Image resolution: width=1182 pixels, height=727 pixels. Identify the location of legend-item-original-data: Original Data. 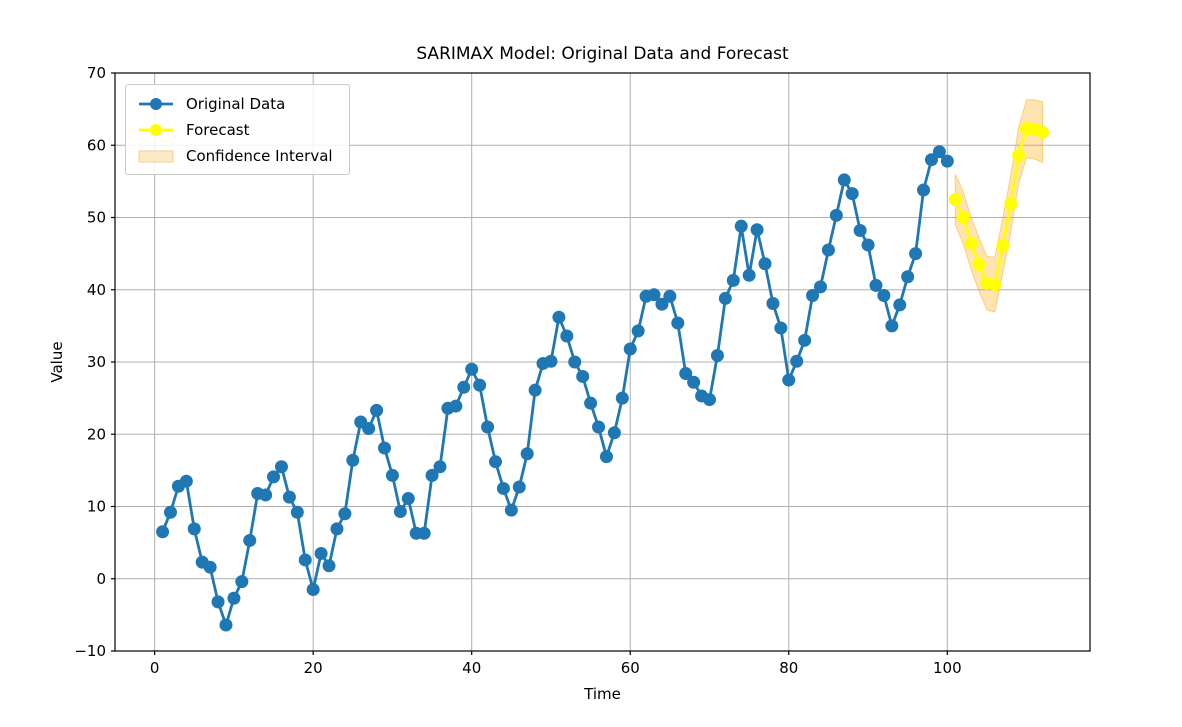
(234, 103).